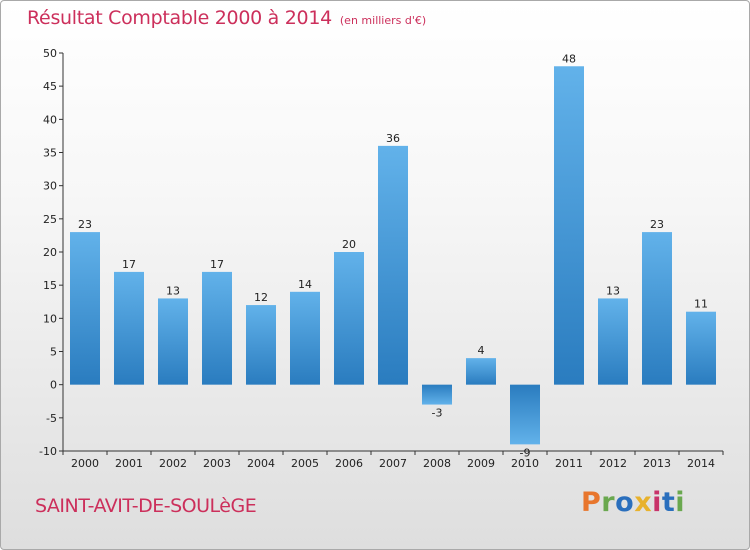 Image resolution: width=750 pixels, height=550 pixels. I want to click on y-tick-label: -5, so click(51, 418).